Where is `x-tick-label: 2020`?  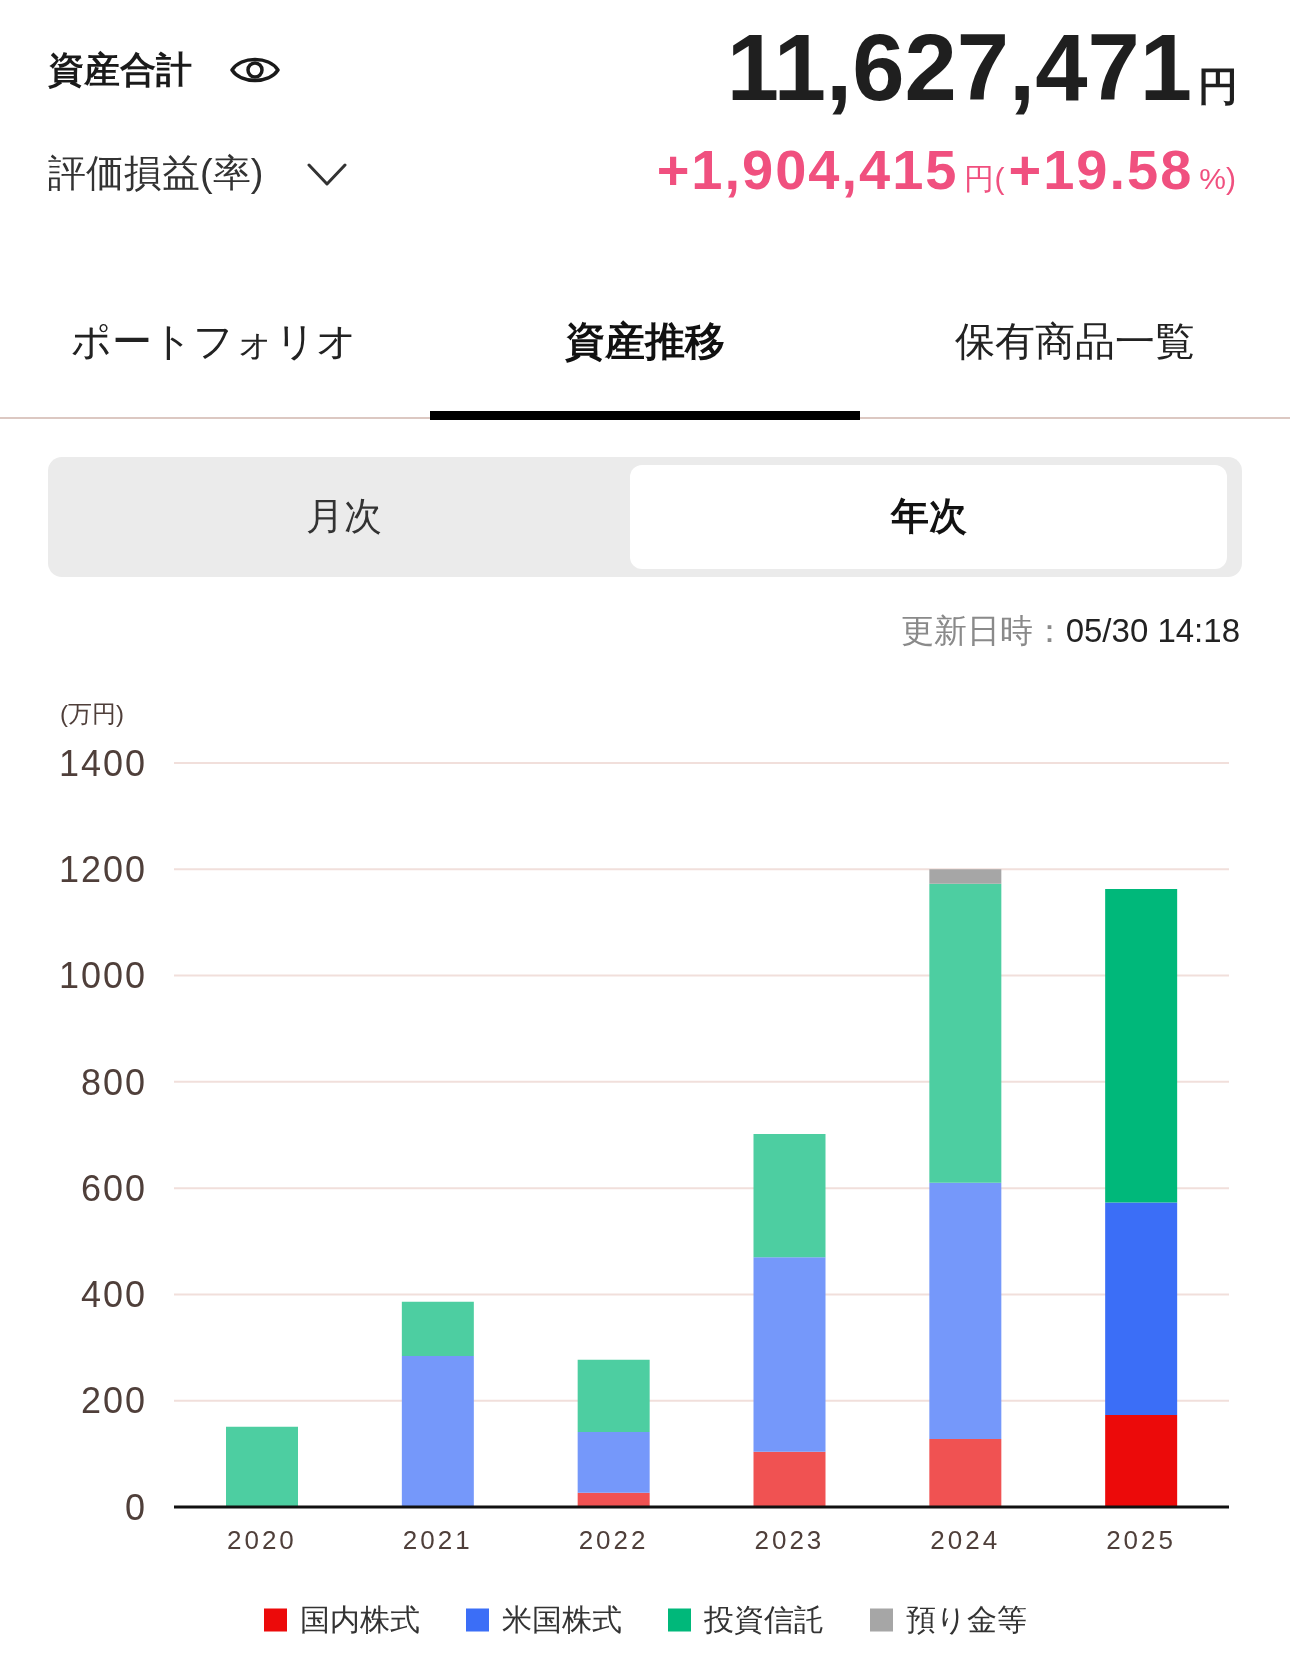 x-tick-label: 2020 is located at coordinates (261, 1540).